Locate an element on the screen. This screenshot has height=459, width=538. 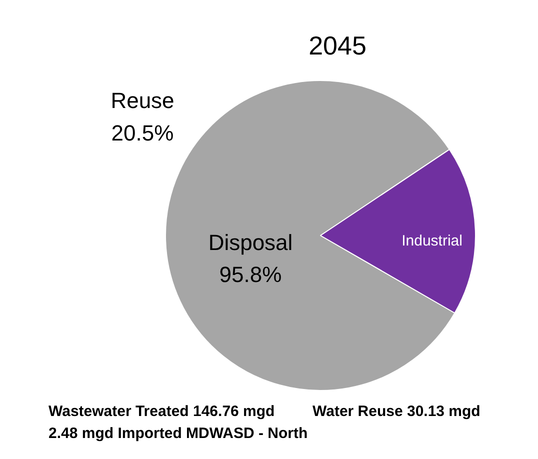
text: 2.48 mgd Imported MDWASD - North is located at coordinates (178, 433).